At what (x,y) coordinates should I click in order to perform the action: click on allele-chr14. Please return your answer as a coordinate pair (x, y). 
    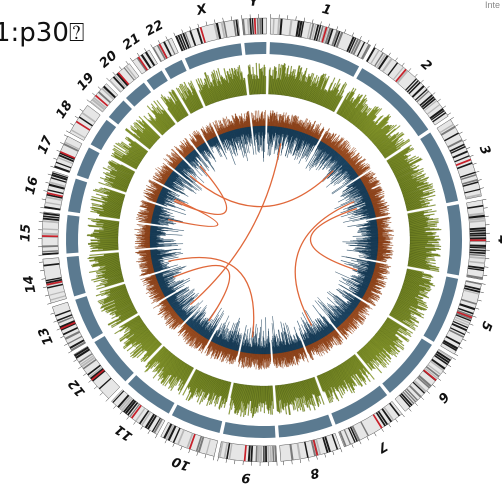
    Looking at the image, I should click on (106, 271).